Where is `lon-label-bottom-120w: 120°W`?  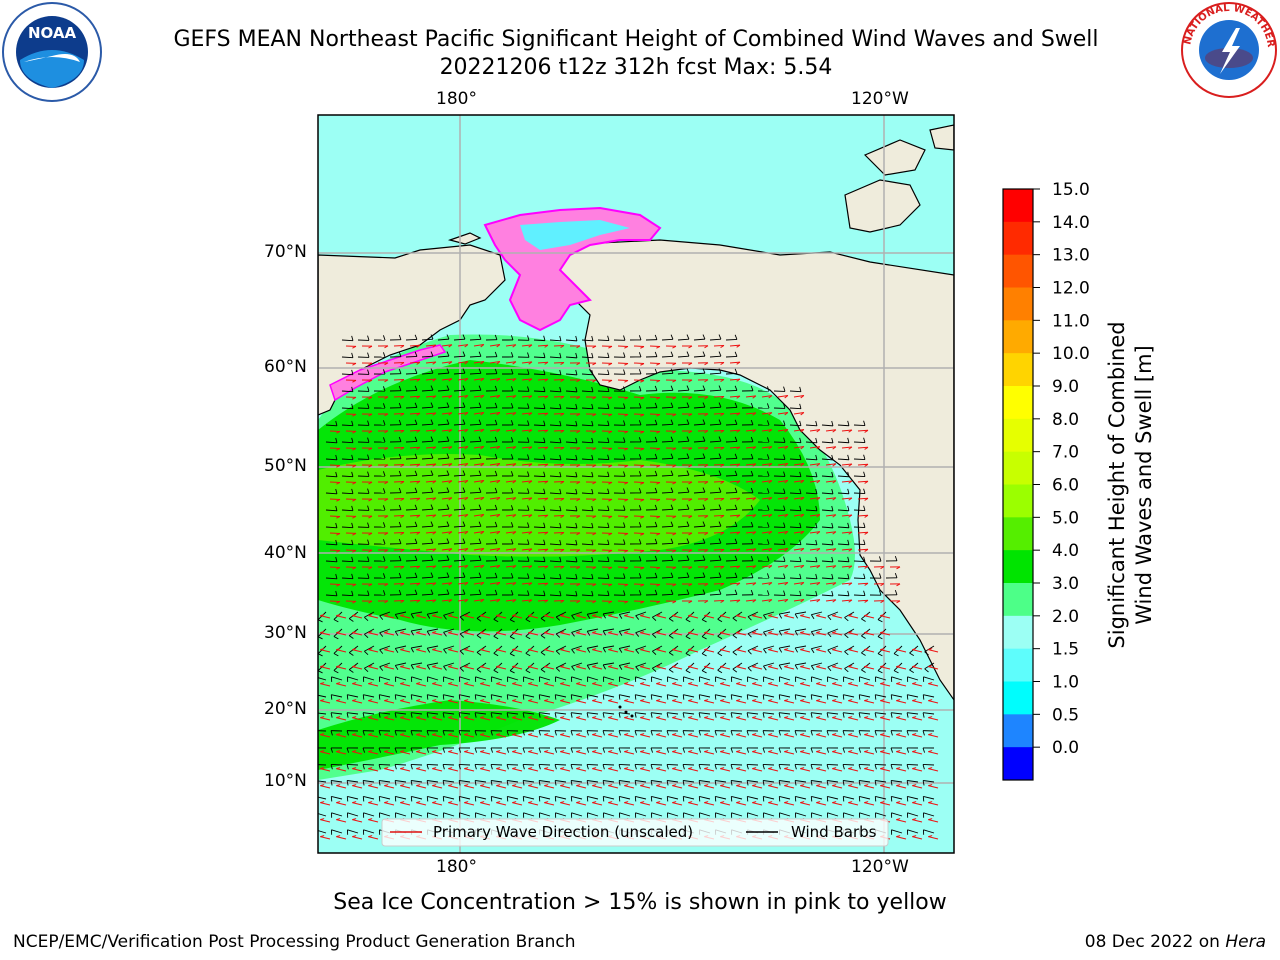
lon-label-bottom-120w: 120°W is located at coordinates (880, 867).